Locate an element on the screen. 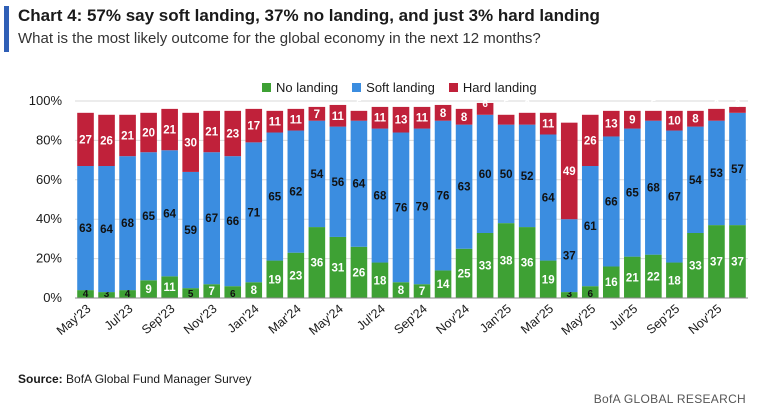  y-tick-label: 100% is located at coordinates (46, 100).